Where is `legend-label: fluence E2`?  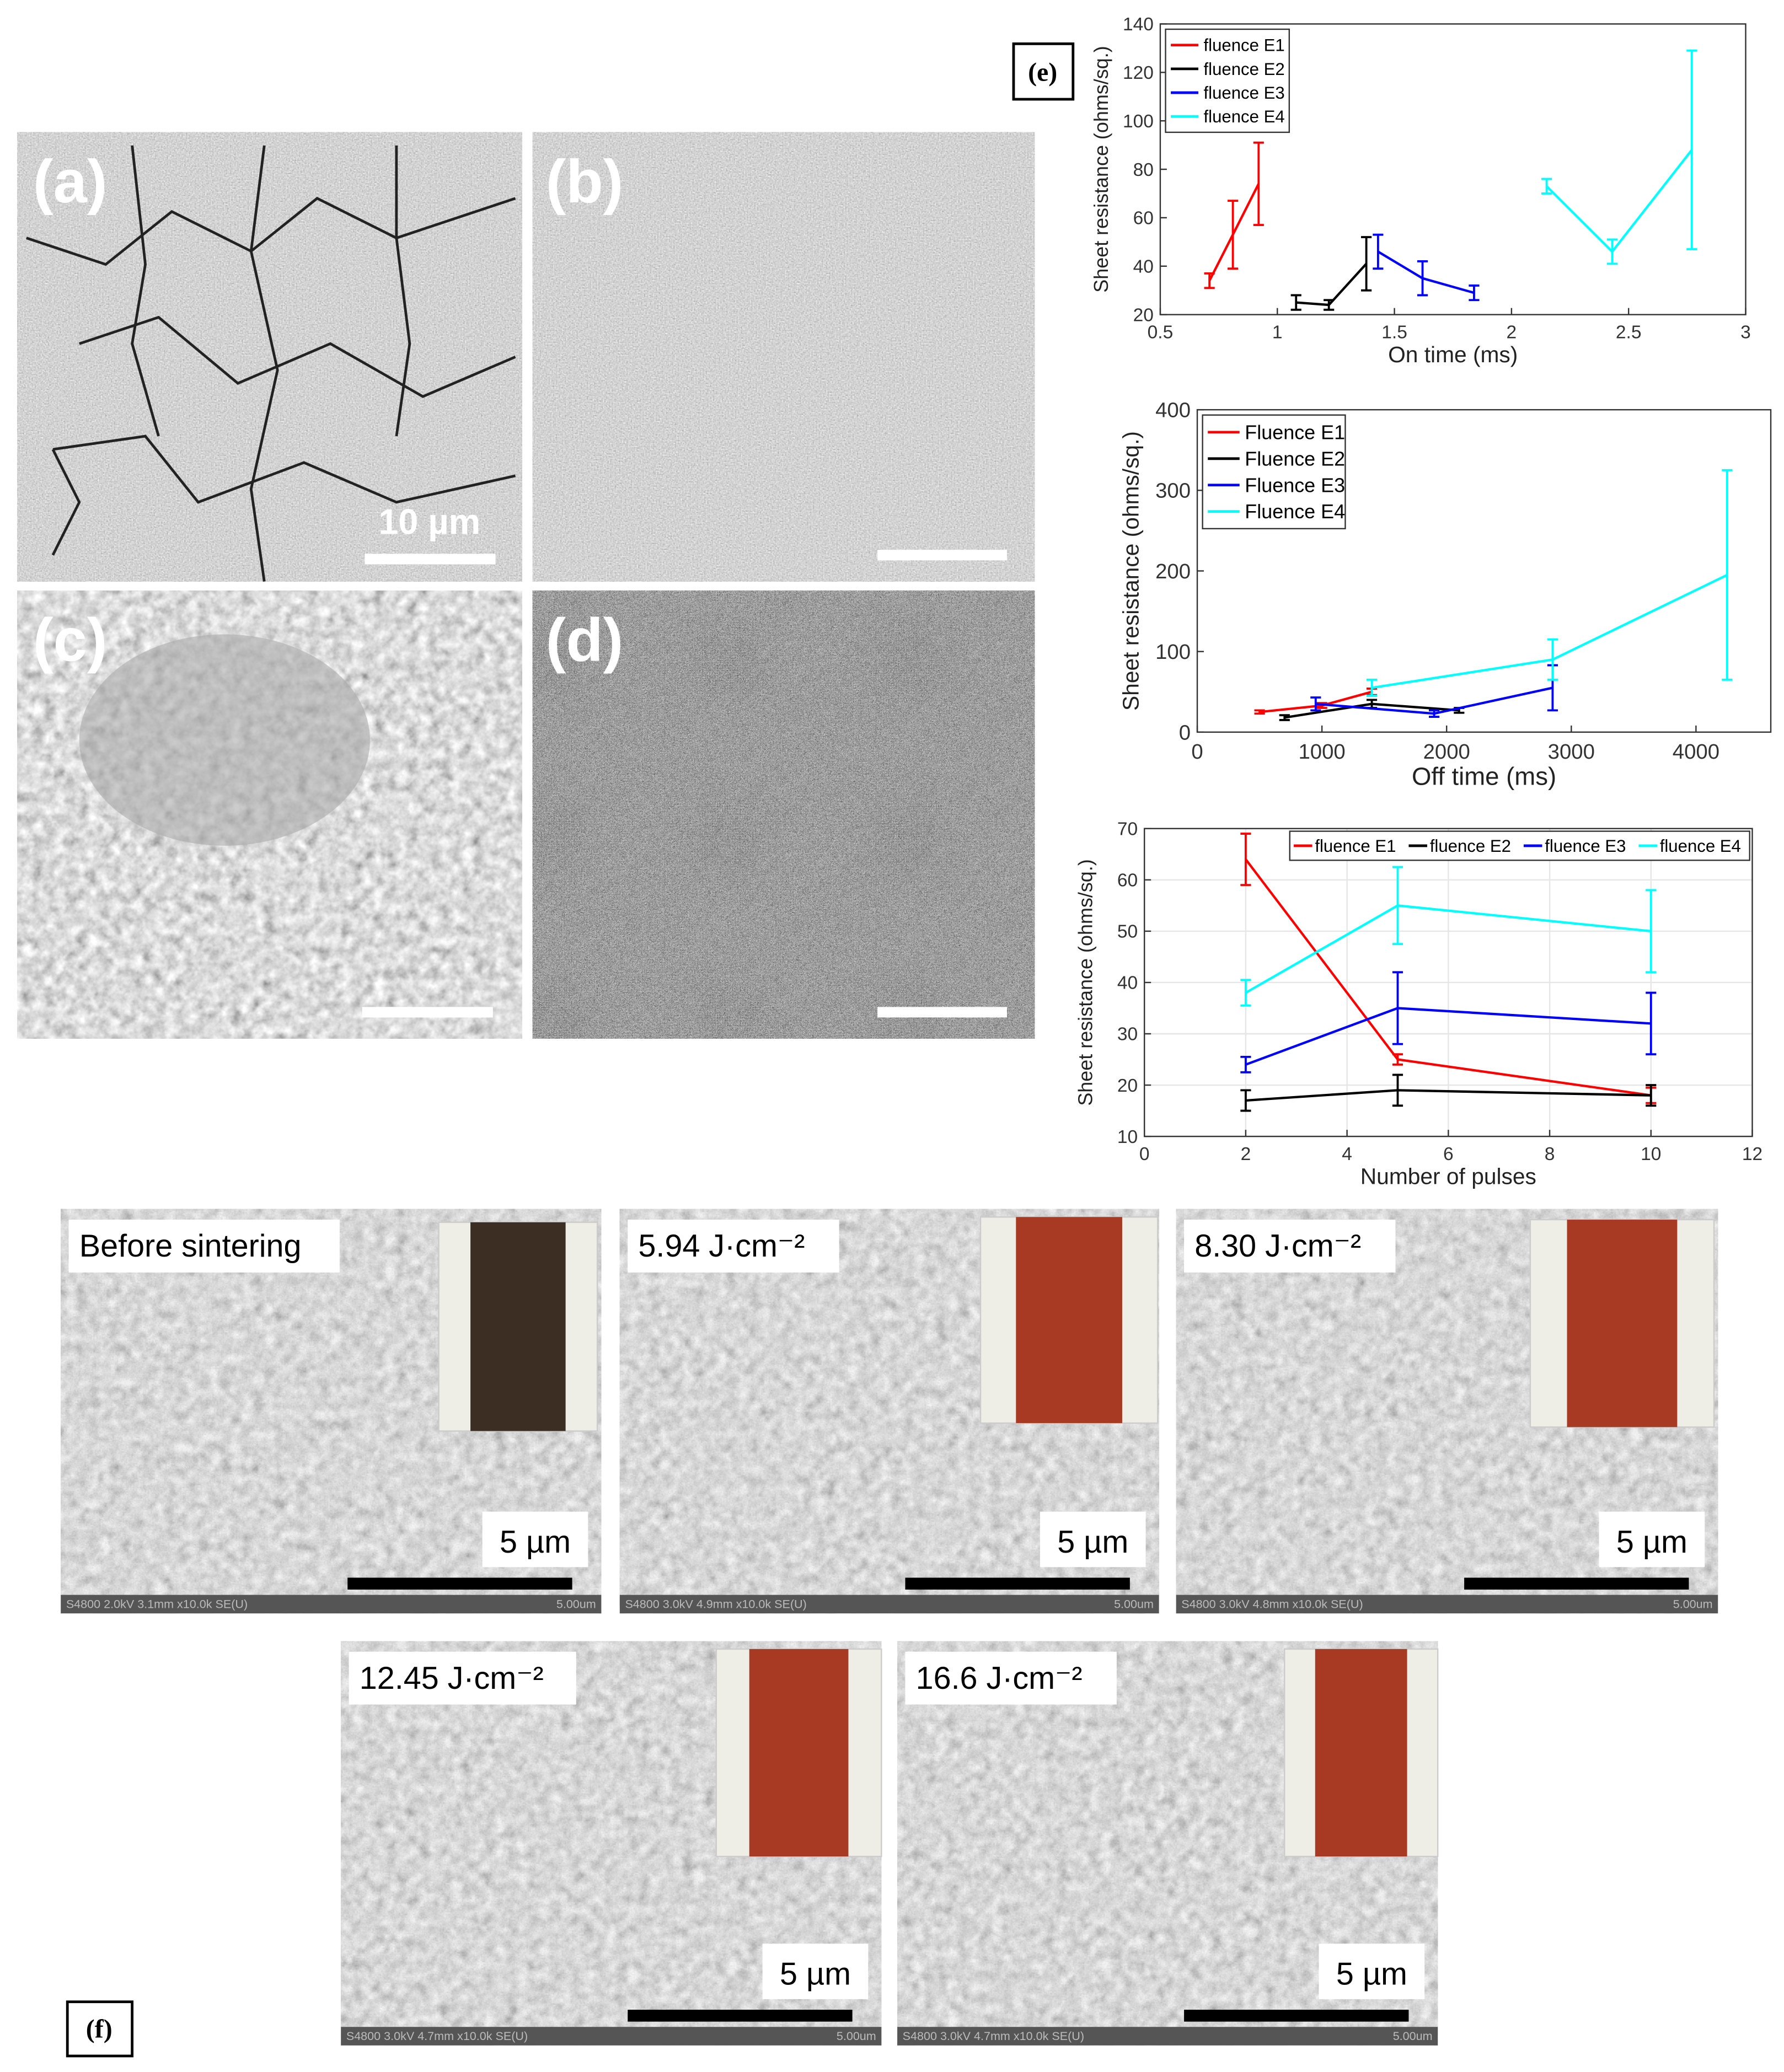
legend-label: fluence E2 is located at coordinates (1471, 846).